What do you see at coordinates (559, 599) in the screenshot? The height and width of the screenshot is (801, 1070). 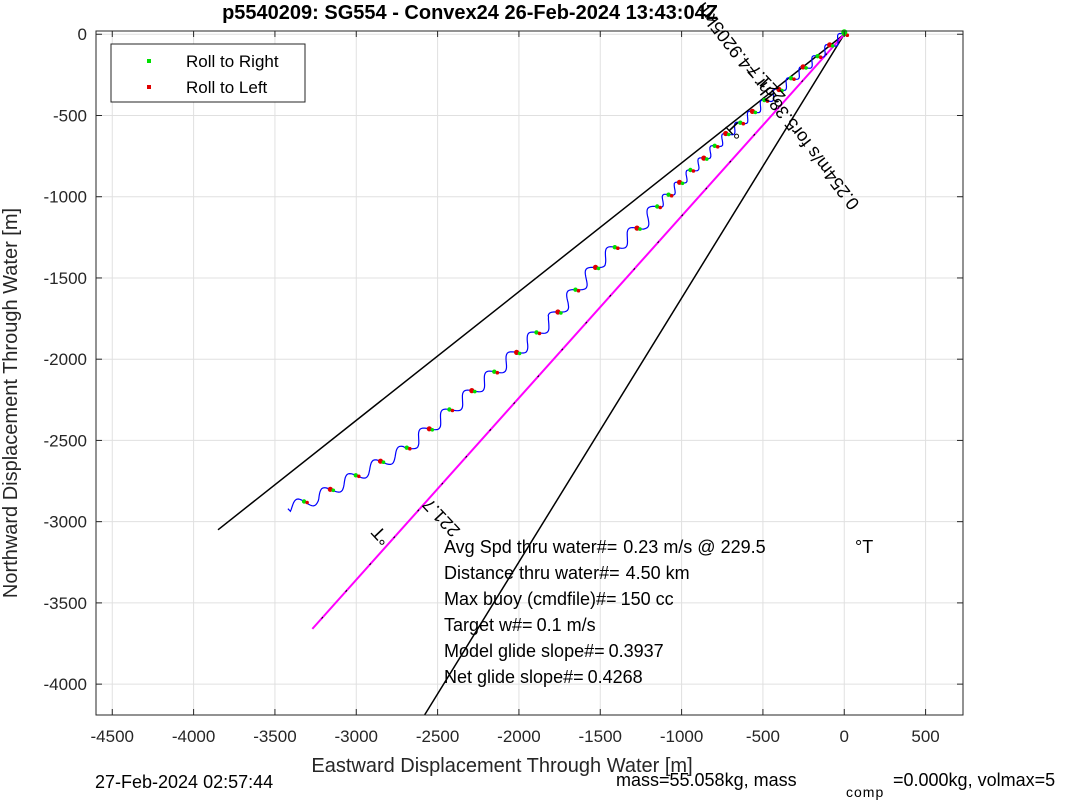 I see `stat-max-buoy: Max buoy (cmdfile)#= 150 cc` at bounding box center [559, 599].